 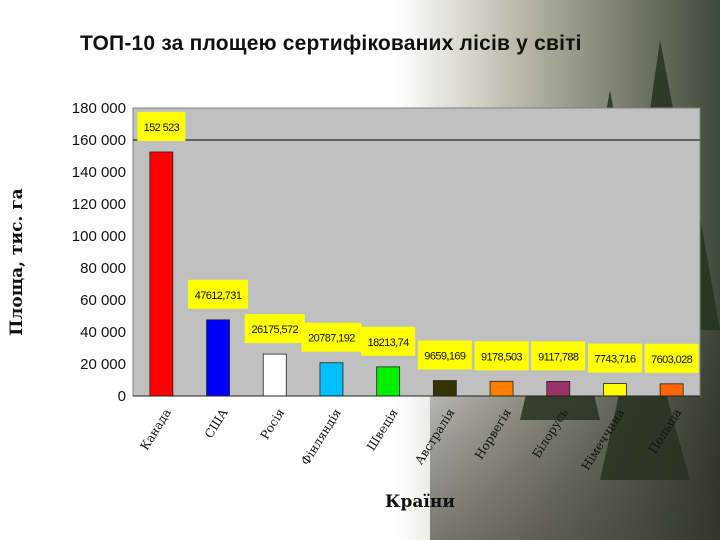 I want to click on data-label: 26175,572, so click(x=274, y=330).